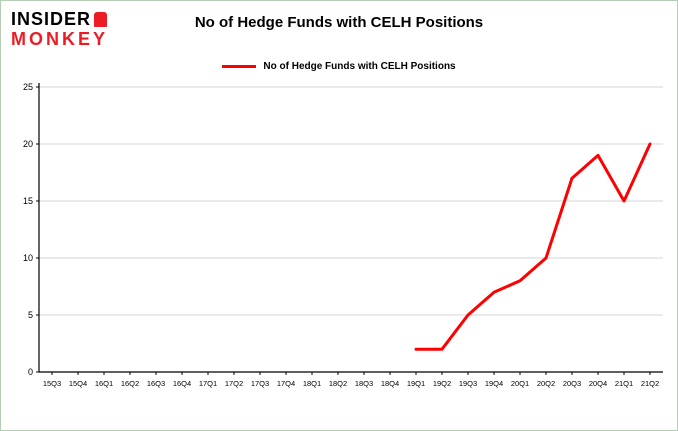  Describe the element at coordinates (339, 22) in the screenshot. I see `chart-title: No of Hedge Funds with CELH Positions` at that location.